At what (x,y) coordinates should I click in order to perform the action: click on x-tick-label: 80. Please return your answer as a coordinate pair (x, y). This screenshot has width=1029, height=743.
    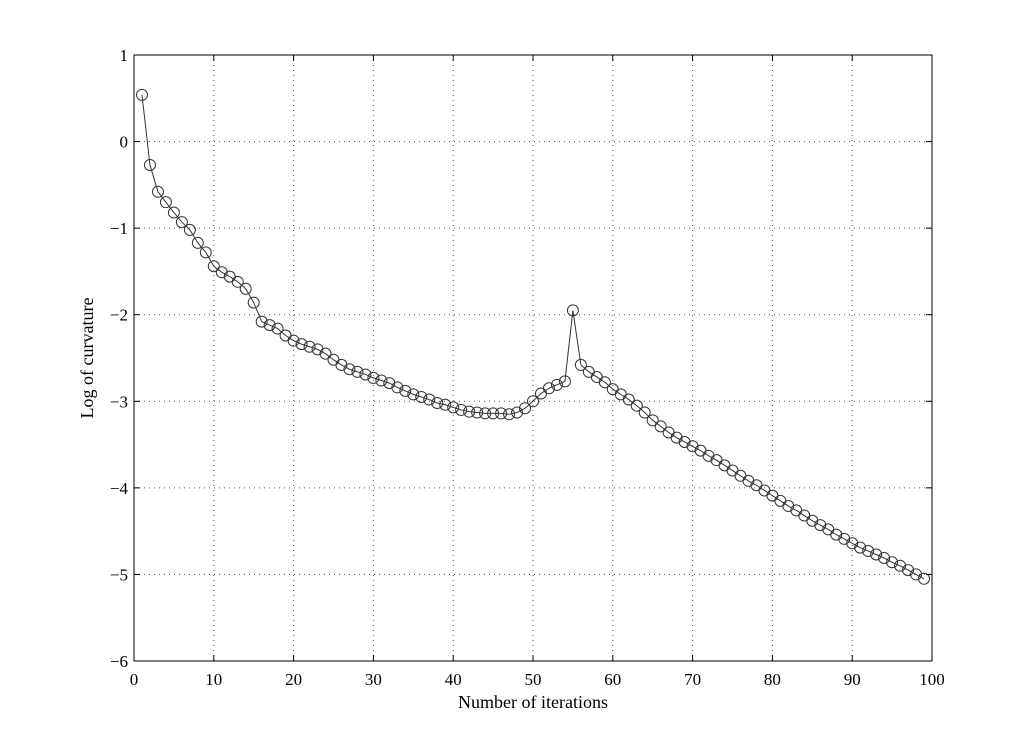
    Looking at the image, I should click on (772, 679).